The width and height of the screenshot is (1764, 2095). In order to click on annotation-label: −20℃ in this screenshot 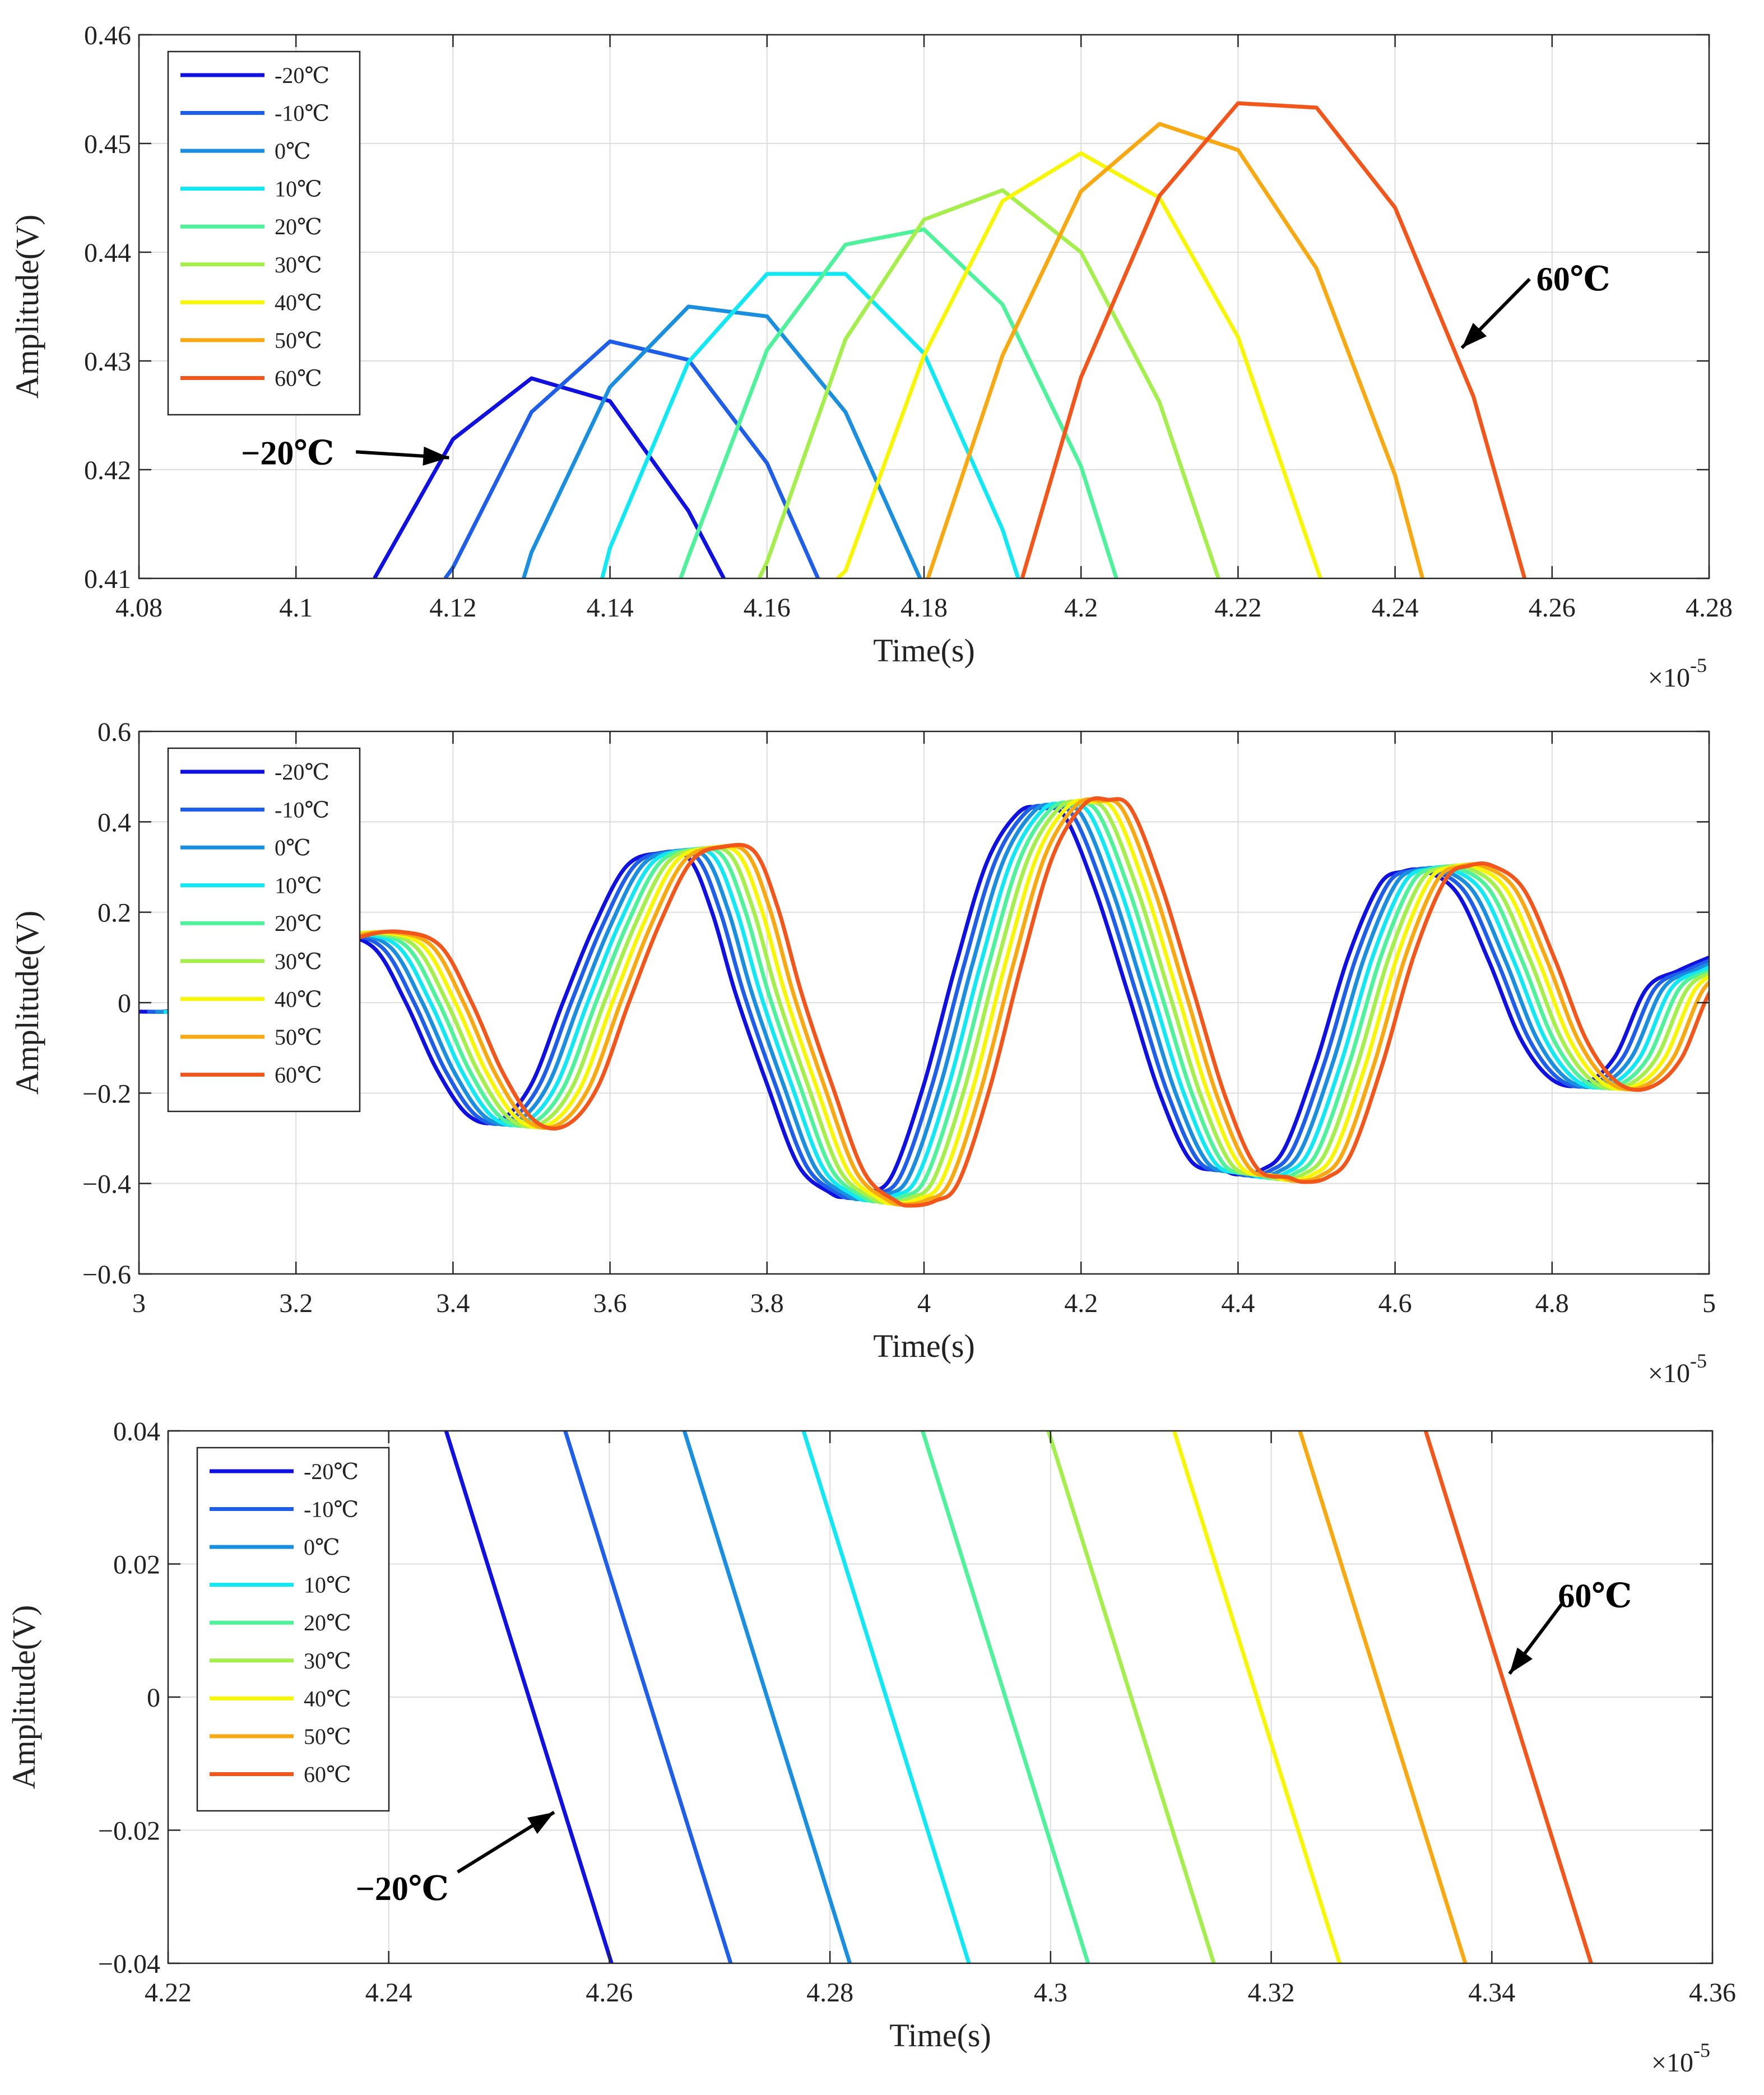, I will do `click(287, 452)`.